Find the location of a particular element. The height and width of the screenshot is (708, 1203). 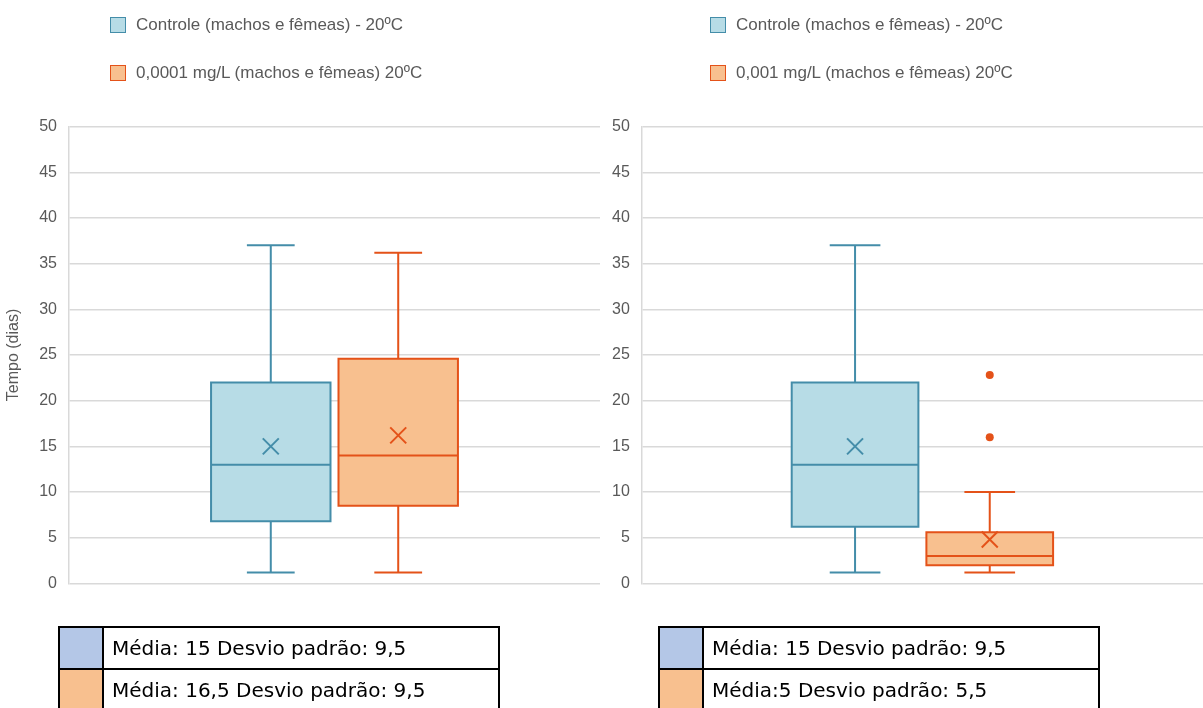

legend-label: 0,0001 mg/L (machos e fêmeas) 20ºC is located at coordinates (279, 73).